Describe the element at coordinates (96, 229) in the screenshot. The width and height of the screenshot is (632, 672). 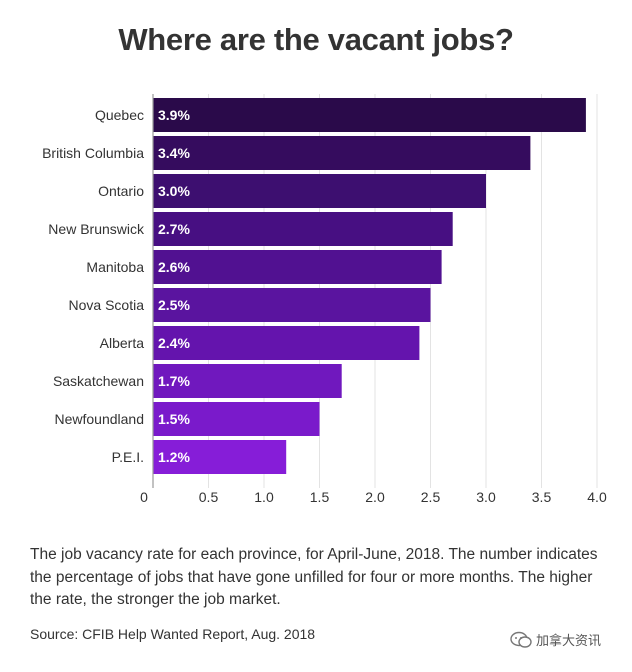
I see `category-label: New Brunswick` at that location.